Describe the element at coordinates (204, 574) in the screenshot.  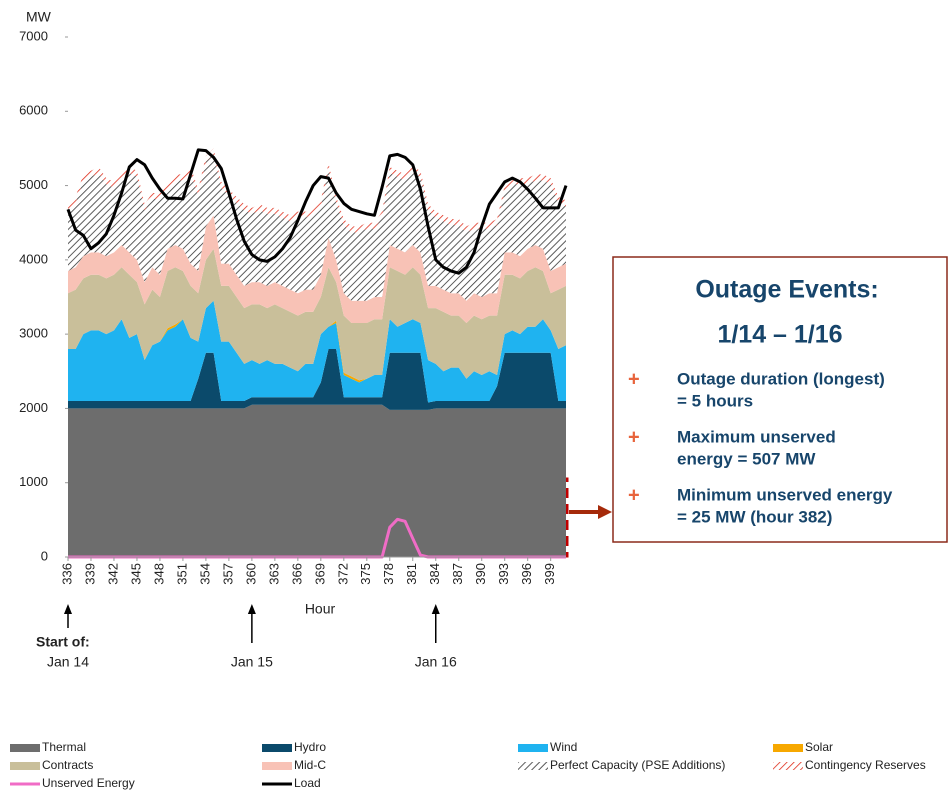
I see `x-tick-label: 354` at that location.